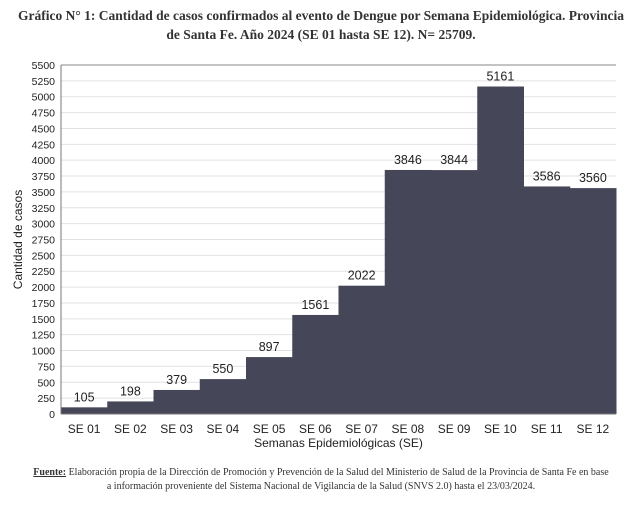 This screenshot has width=642, height=509. I want to click on y-axis-label: Cantidad de casos, so click(18, 239).